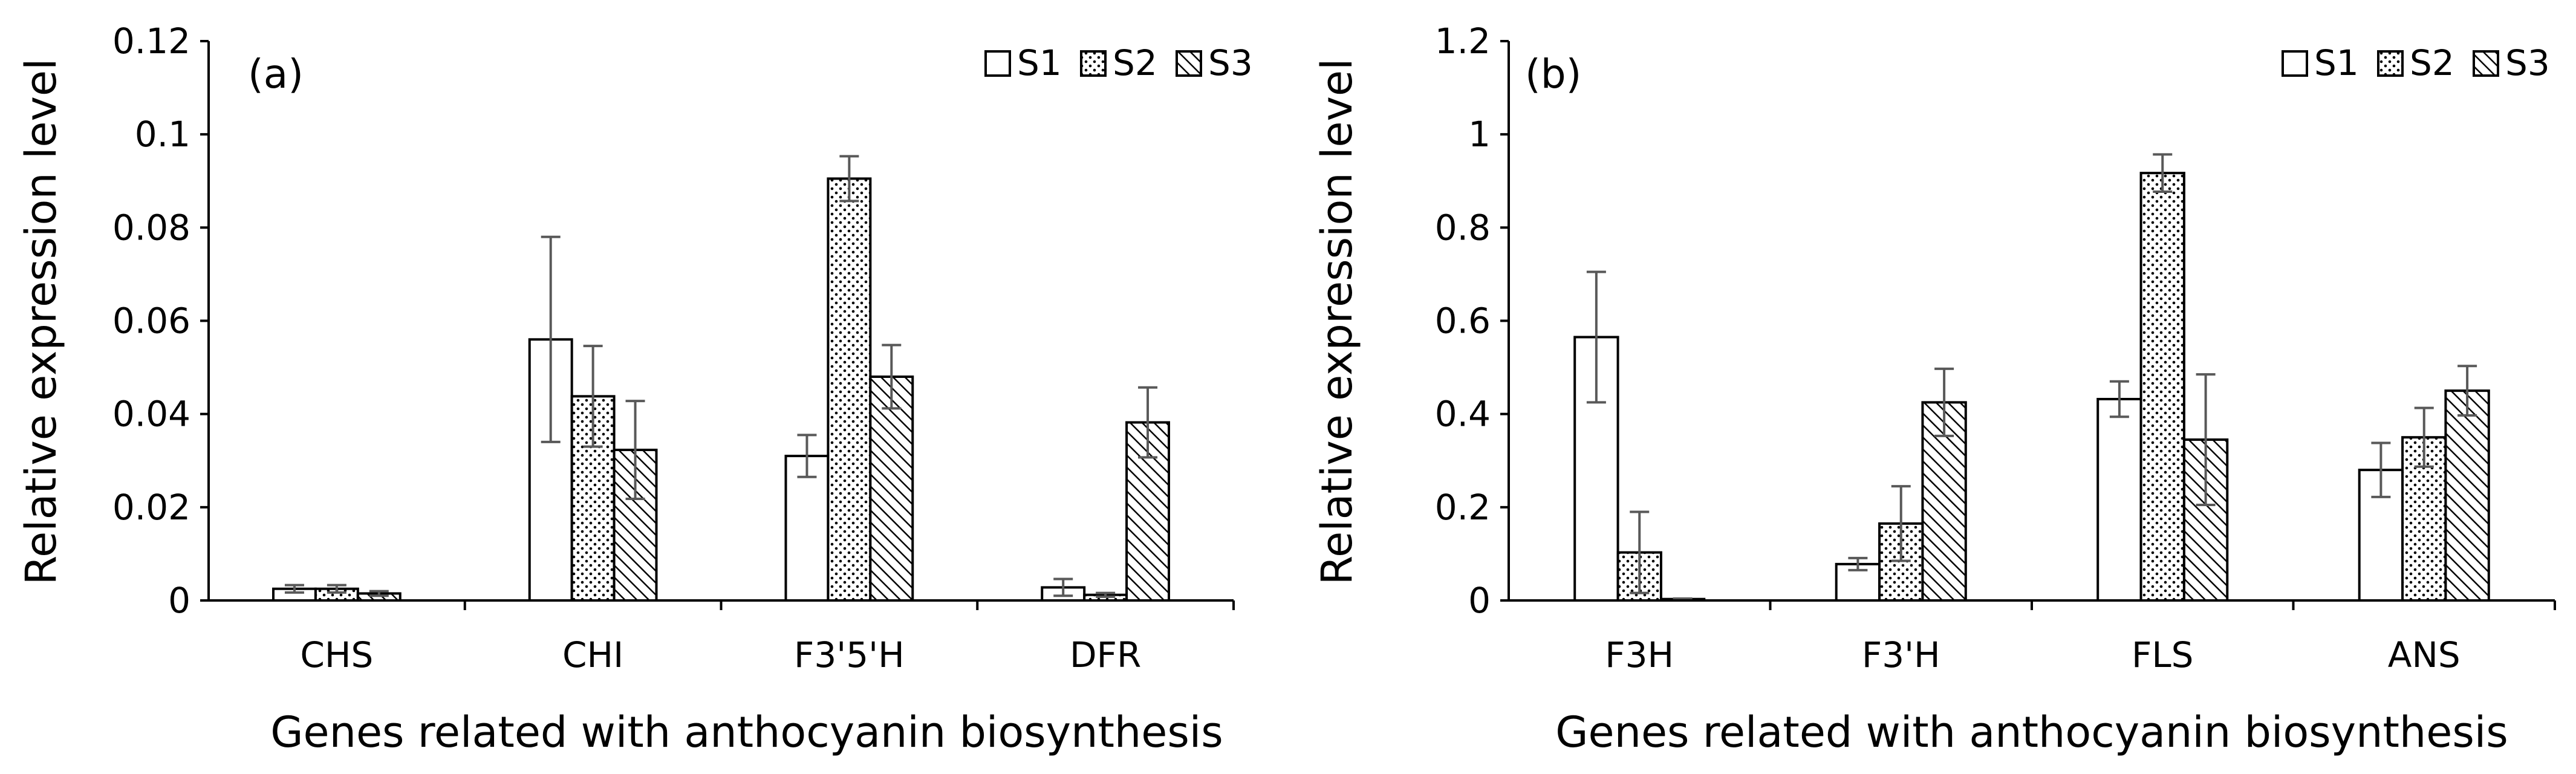 The width and height of the screenshot is (2576, 774). I want to click on x-tick-label: F3'5'H, so click(849, 654).